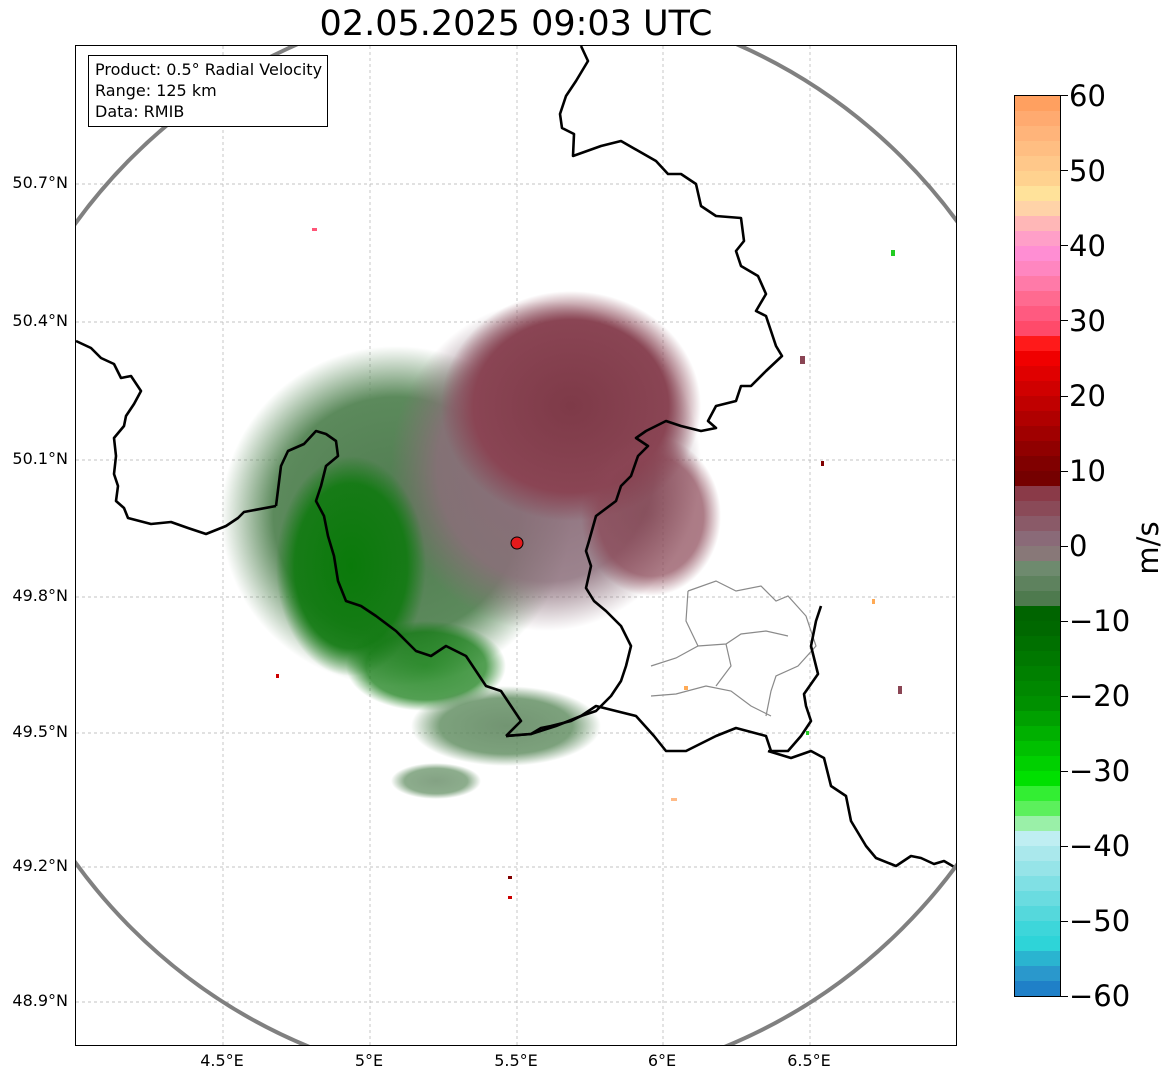 This screenshot has width=1171, height=1081. What do you see at coordinates (1100, 771) in the screenshot?
I see `colorbar-tick-label: −30` at bounding box center [1100, 771].